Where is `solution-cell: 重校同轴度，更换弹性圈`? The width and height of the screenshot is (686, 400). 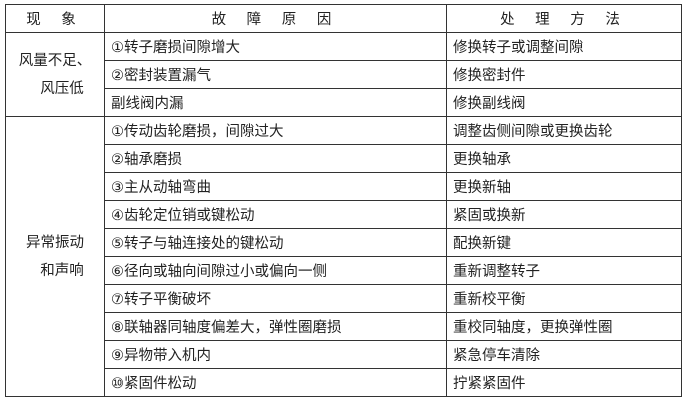
solution-cell: 重校同轴度，更换弹性圈 is located at coordinates (564, 326).